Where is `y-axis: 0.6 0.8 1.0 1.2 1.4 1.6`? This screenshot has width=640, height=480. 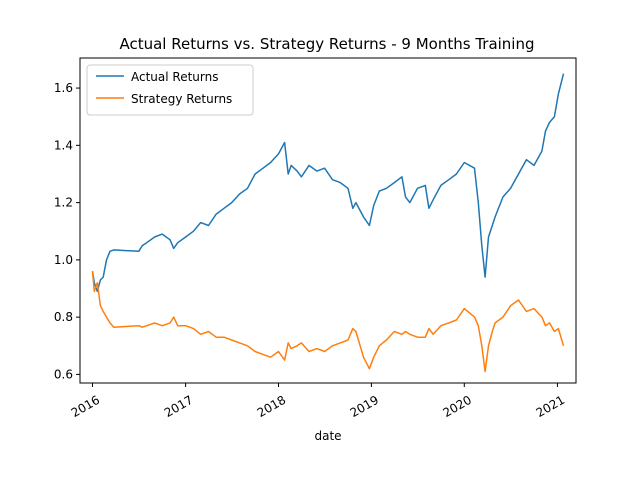
y-axis: 0.6 0.8 1.0 1.2 1.4 1.6 is located at coordinates (67, 231).